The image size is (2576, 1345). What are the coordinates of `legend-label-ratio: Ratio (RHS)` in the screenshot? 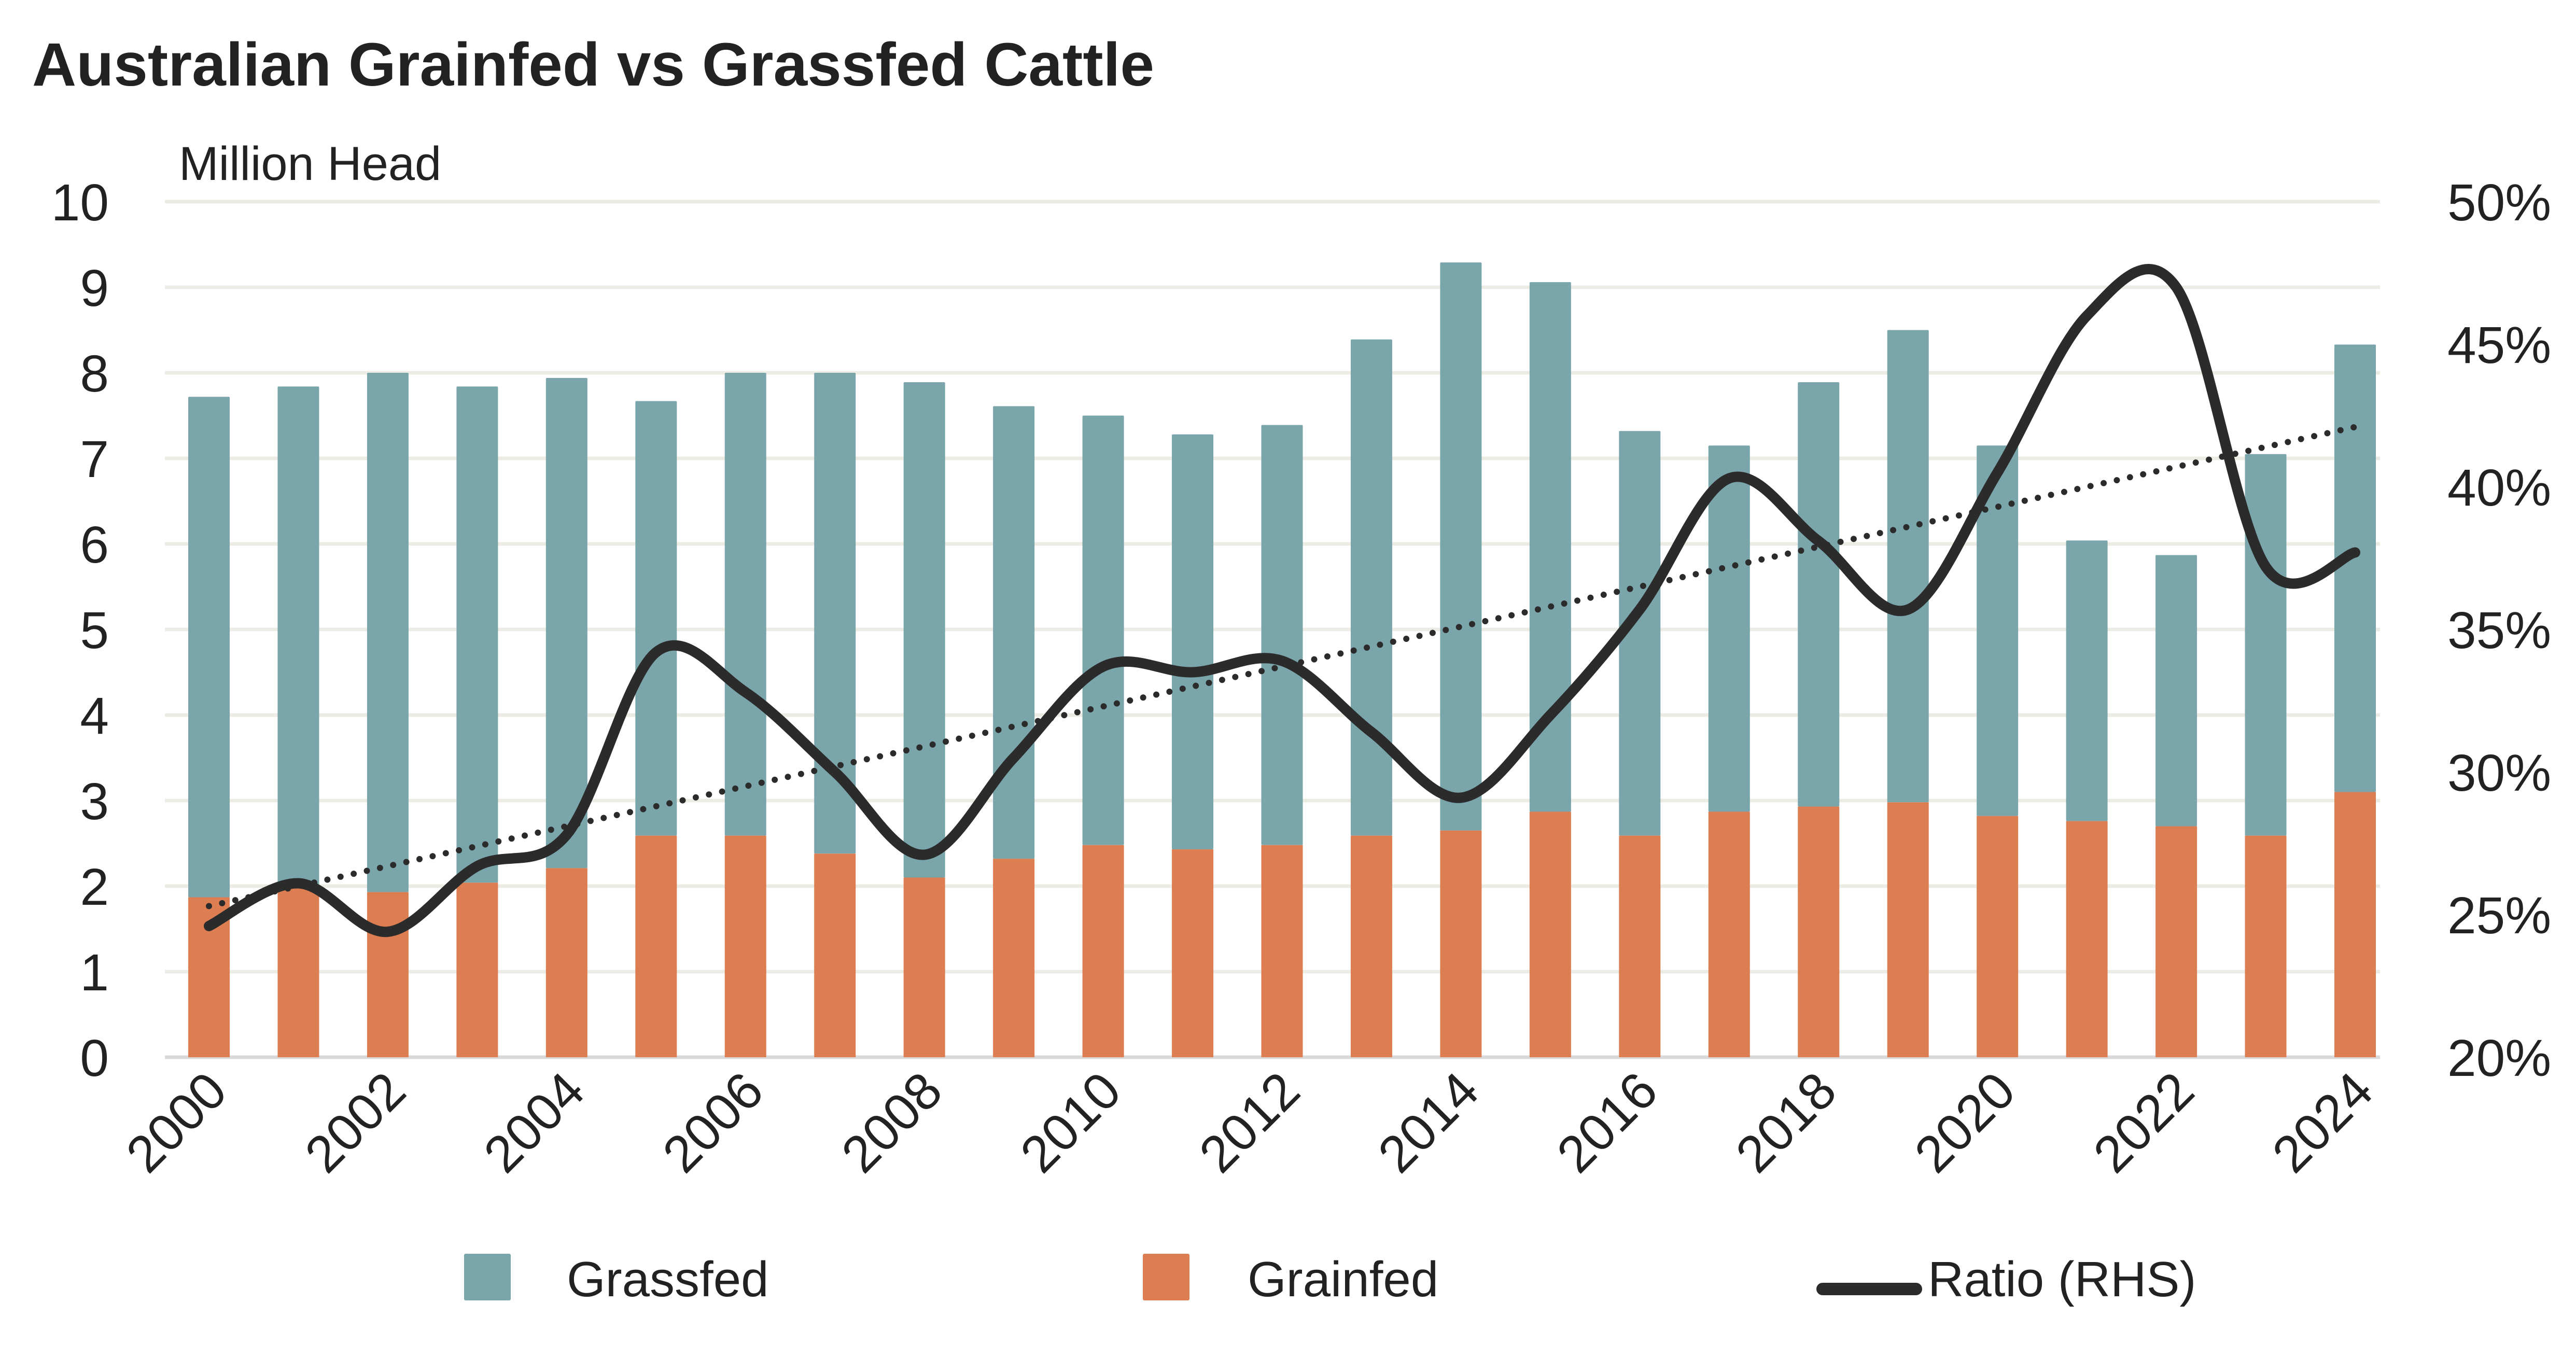 It's located at (2062, 1279).